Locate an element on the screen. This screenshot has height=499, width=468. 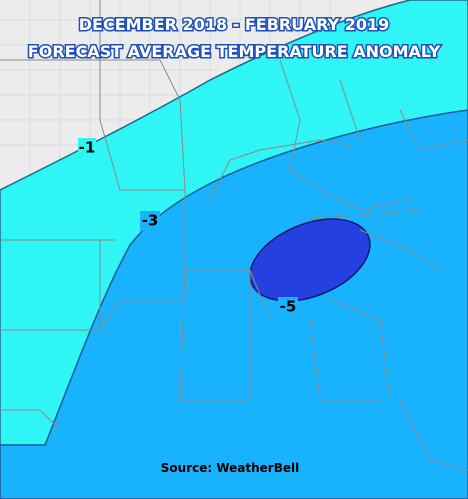
title-line-2: FORECAST AVERAGE TEMPERATURE ANOMALY is located at coordinates (234, 51).